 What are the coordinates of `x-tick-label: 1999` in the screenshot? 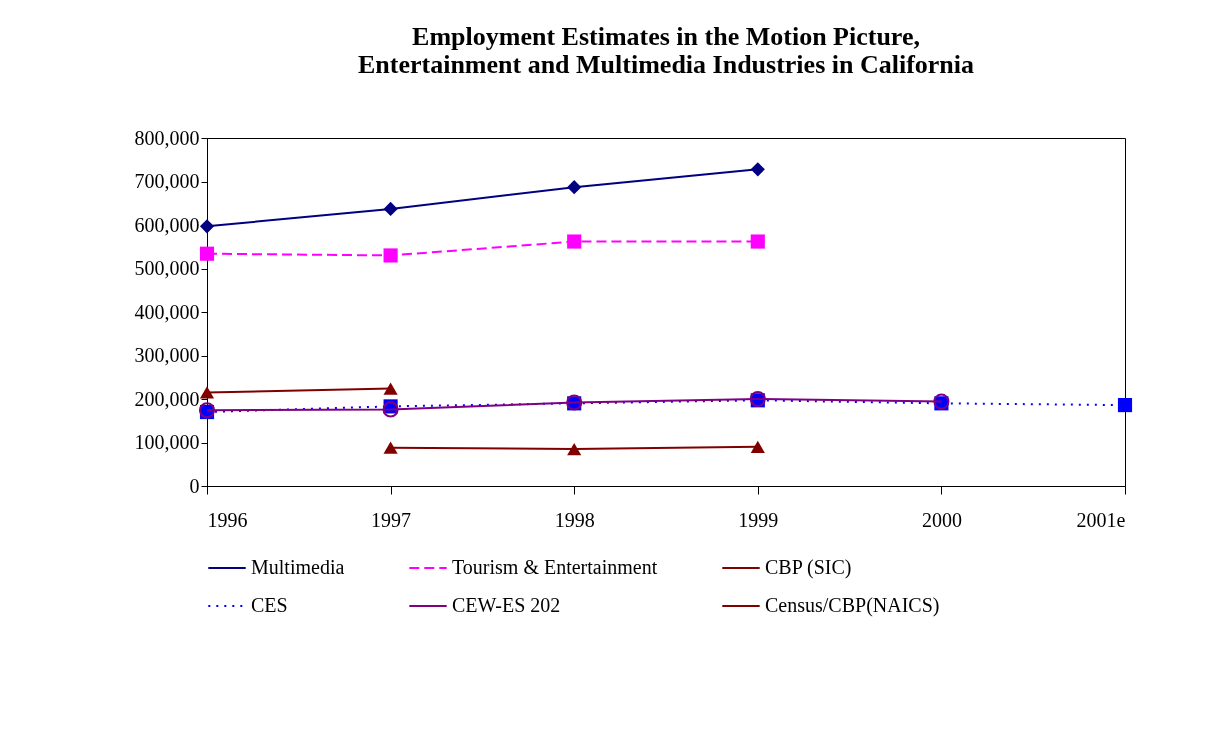 It's located at (758, 519).